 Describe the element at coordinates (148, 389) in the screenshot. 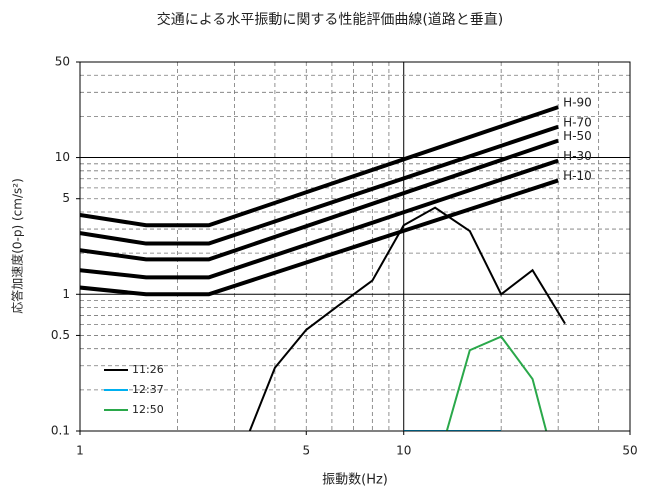

I see `legend-label: 12:37` at that location.